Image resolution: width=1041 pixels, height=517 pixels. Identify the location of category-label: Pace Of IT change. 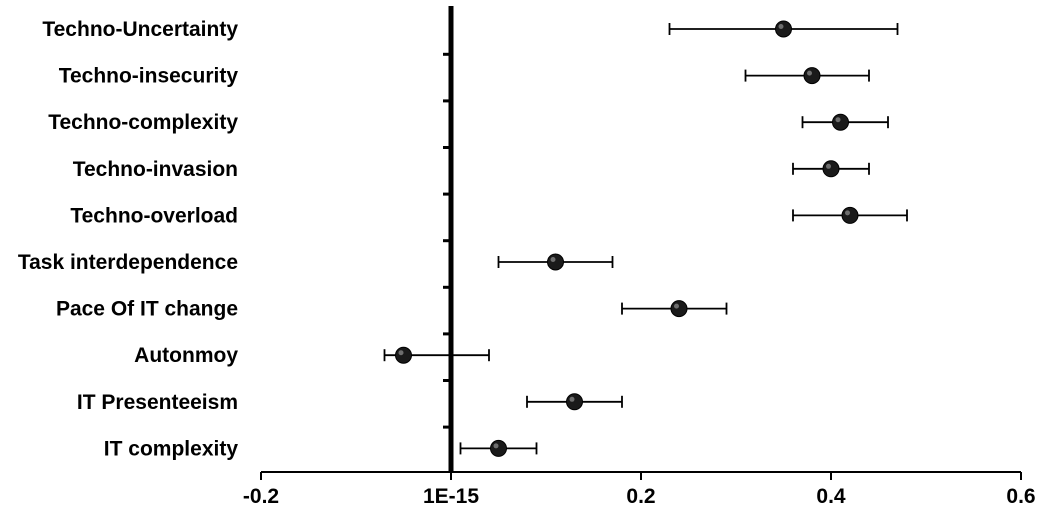
(147, 309).